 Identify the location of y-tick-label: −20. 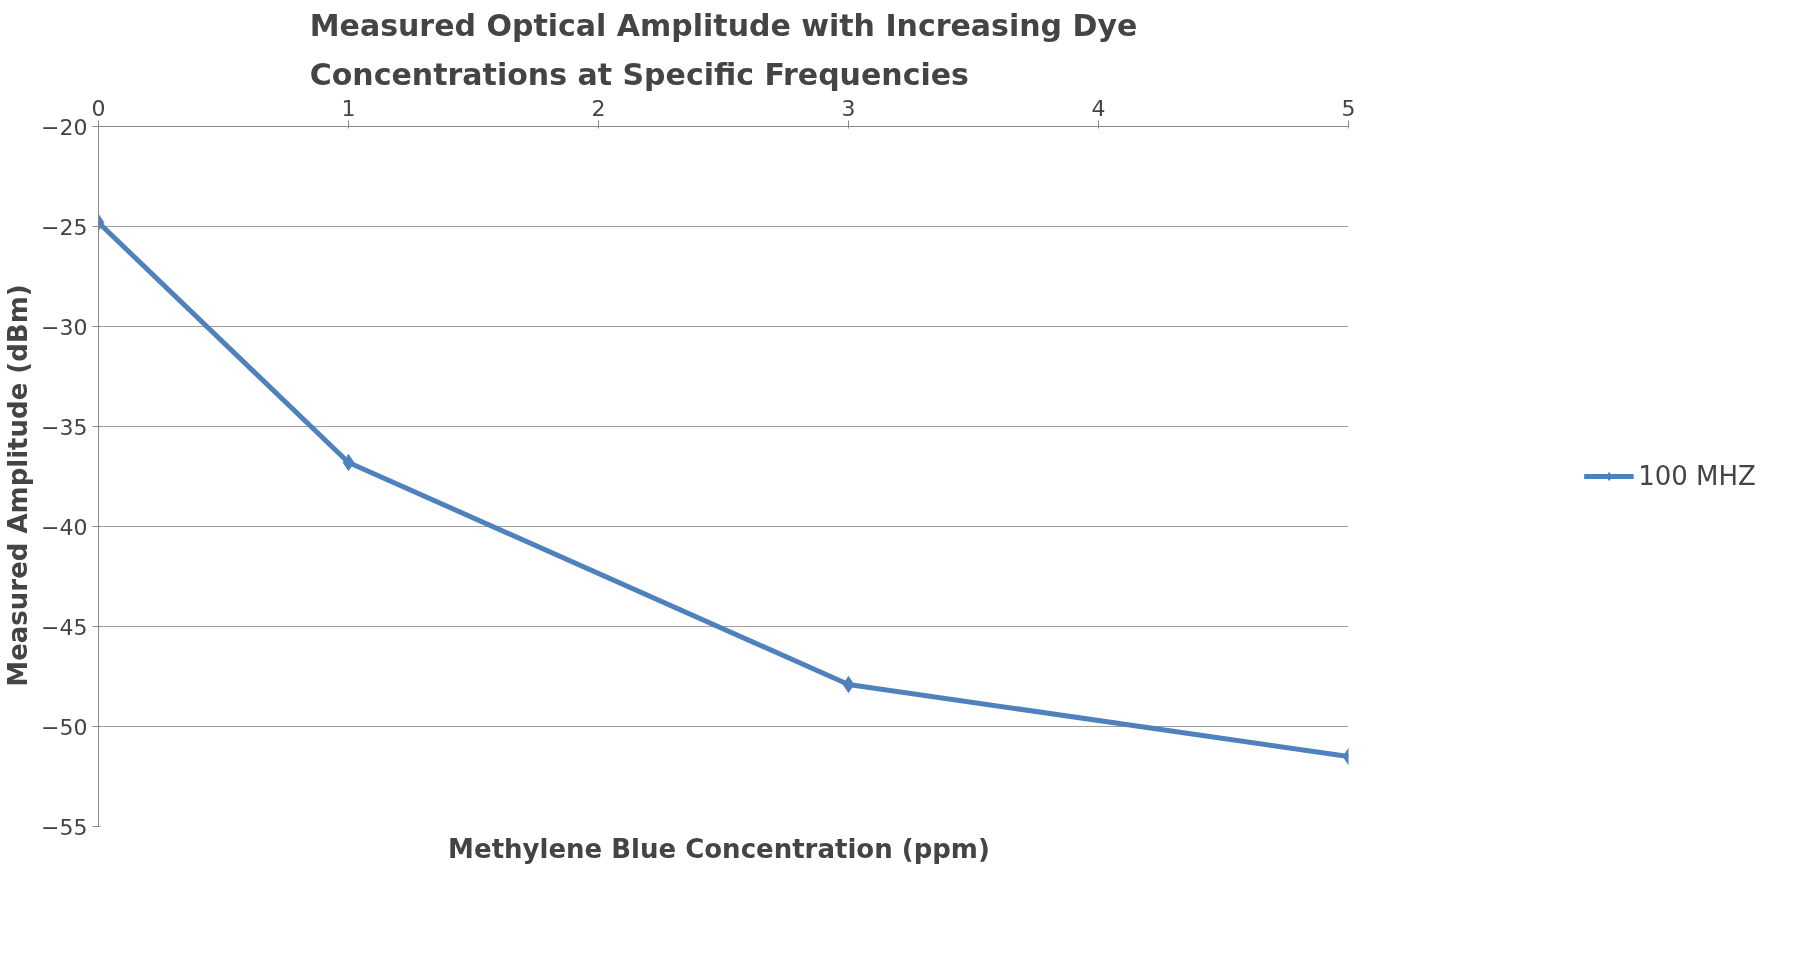
(64, 127).